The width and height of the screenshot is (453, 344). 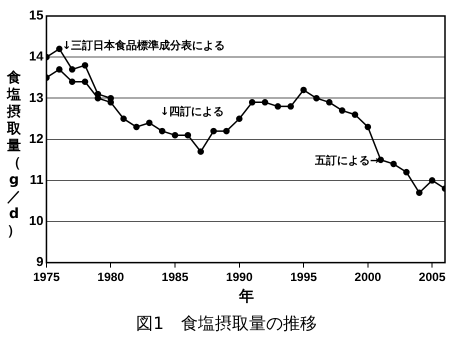 I want to click on annotation: ↓三訂日本食品標準成分表による, so click(x=144, y=45).